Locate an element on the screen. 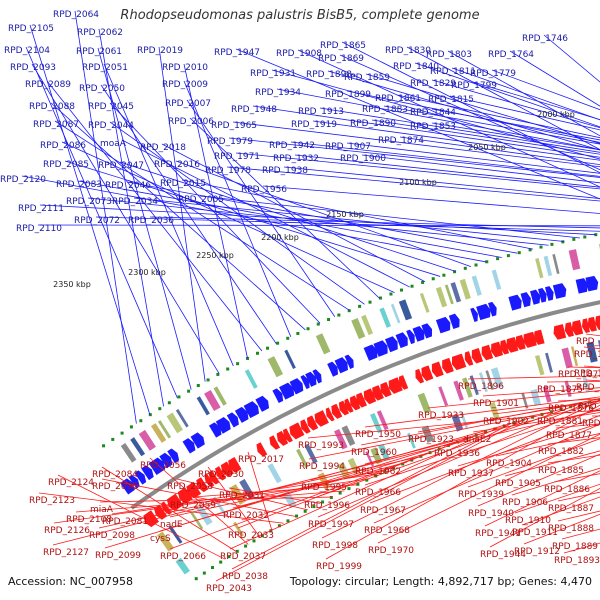  forward-gene-label: RPD_2088 is located at coordinates (52, 107).